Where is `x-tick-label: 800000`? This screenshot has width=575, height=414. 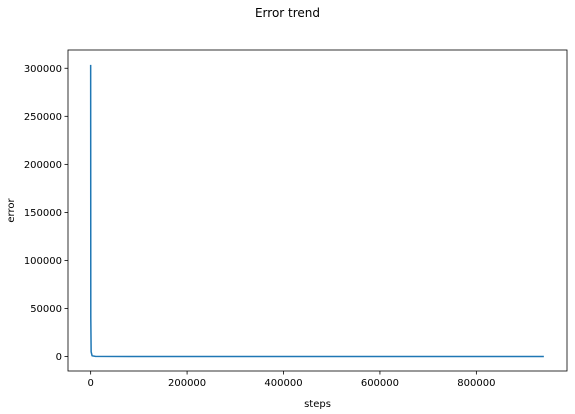 x-tick-label: 800000 is located at coordinates (476, 383).